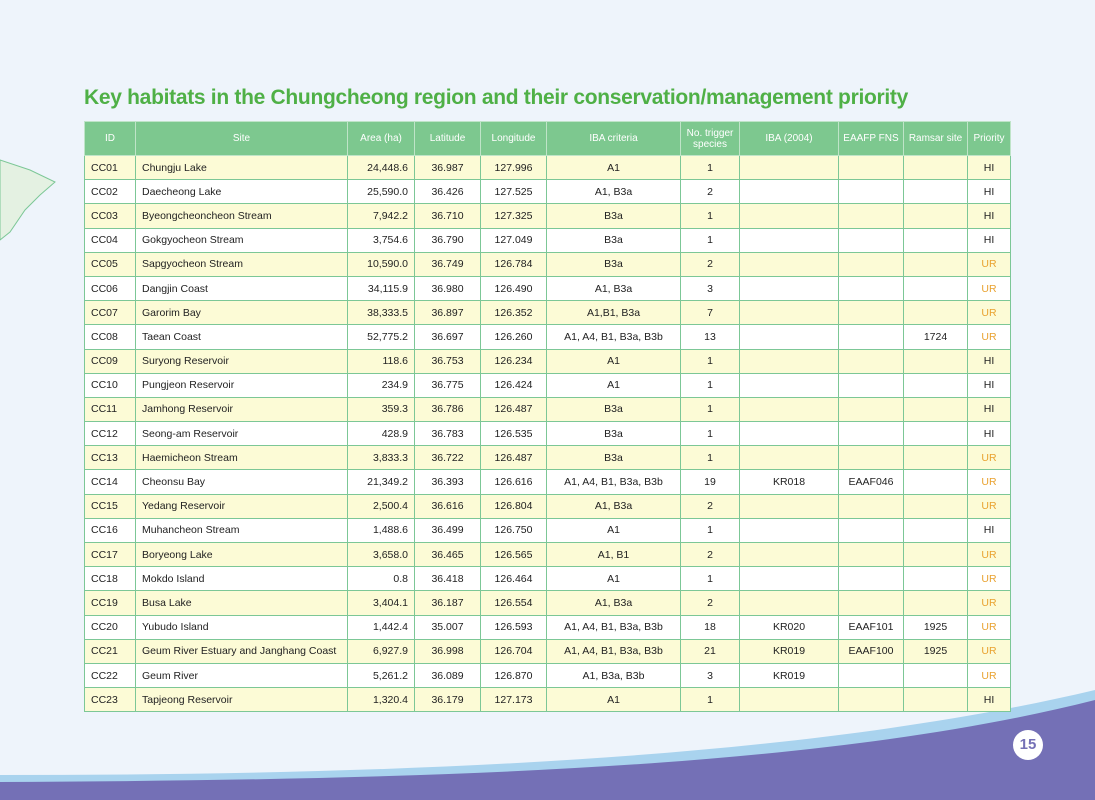 The height and width of the screenshot is (800, 1095). Describe the element at coordinates (110, 651) in the screenshot. I see `table-cell: CC21` at that location.